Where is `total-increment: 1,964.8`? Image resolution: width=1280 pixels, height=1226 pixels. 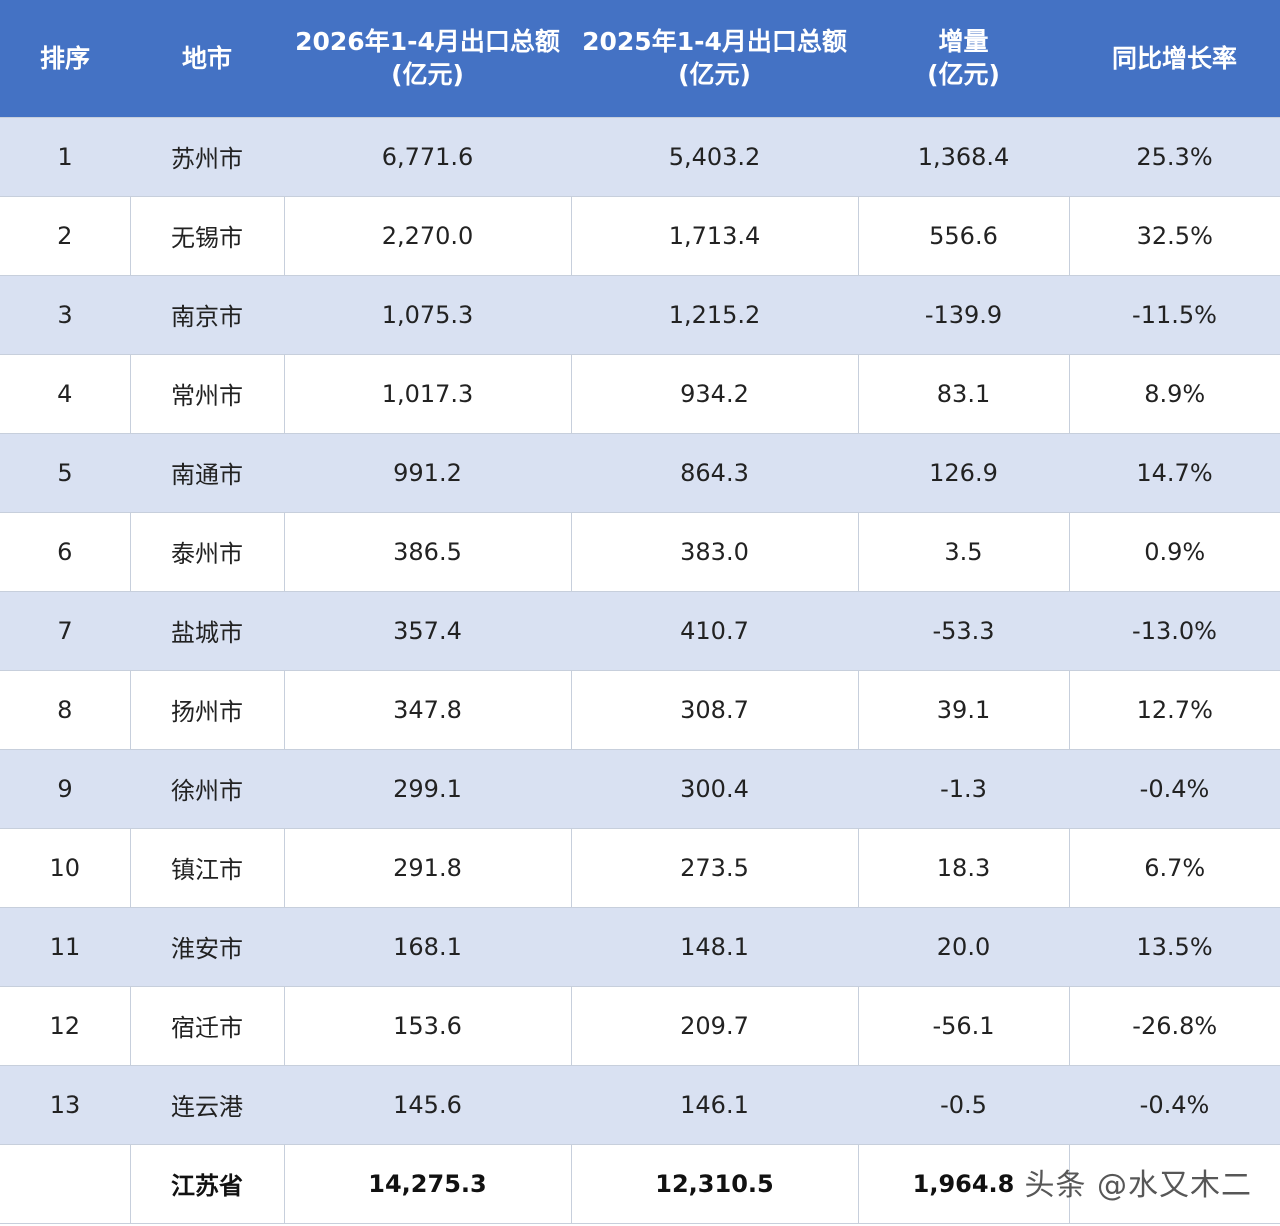
total-increment: 1,964.8 is located at coordinates (963, 1183).